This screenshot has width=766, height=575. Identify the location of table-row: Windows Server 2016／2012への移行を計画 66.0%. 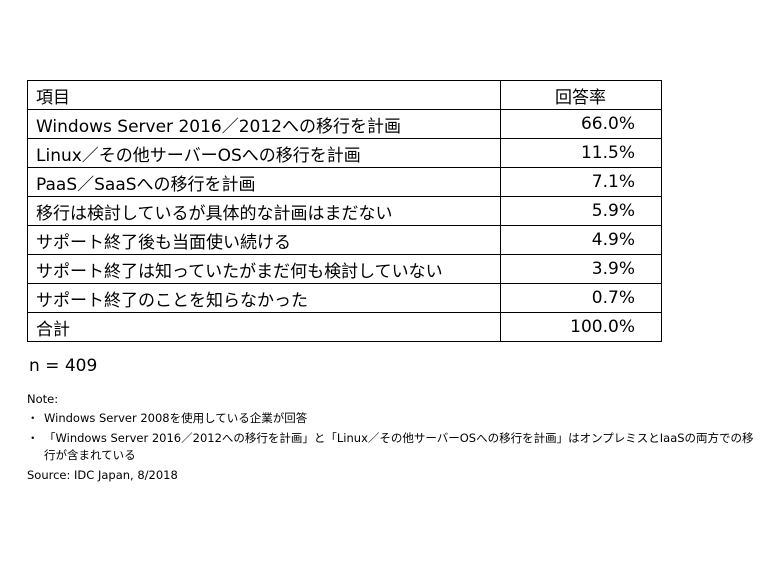
(344, 124).